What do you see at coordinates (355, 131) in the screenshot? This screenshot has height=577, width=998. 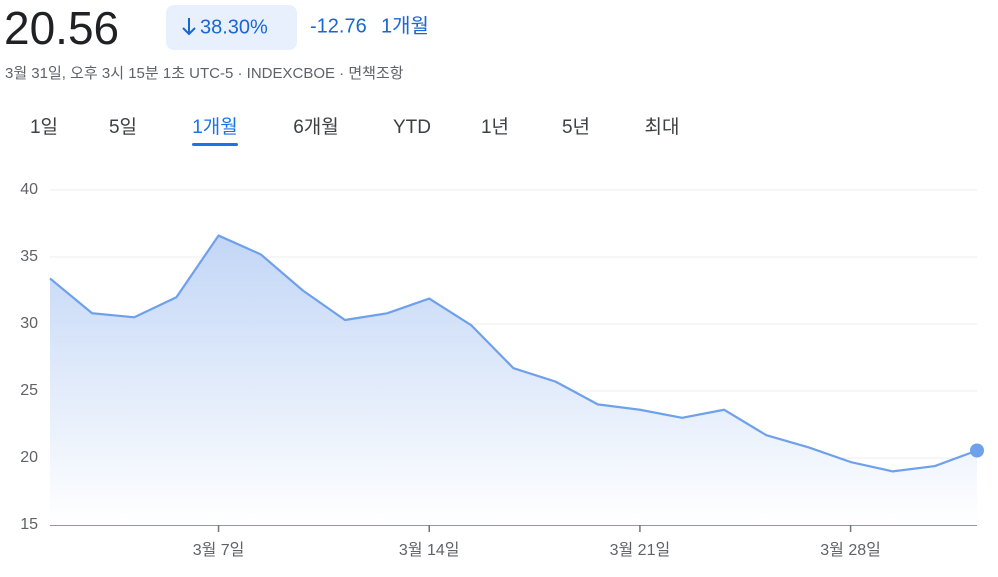 I see `tabs: 1일 5일 1개월 6개월 YTD 1년 5년 최대` at bounding box center [355, 131].